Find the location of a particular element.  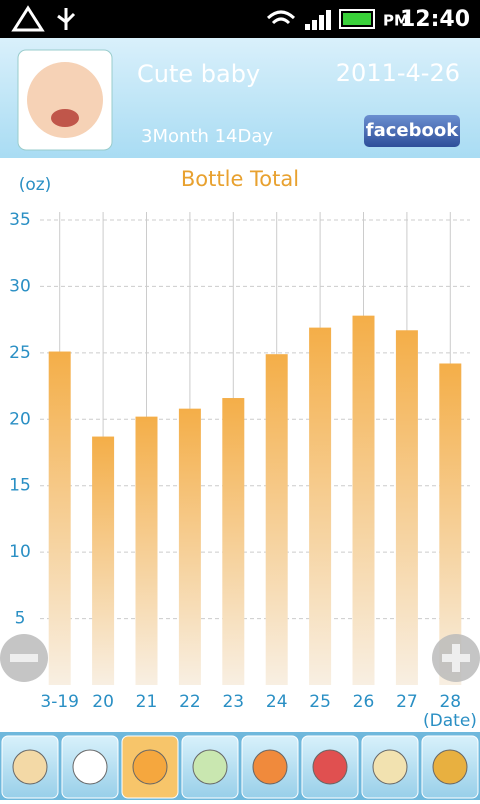

baby-face is located at coordinates (65, 100).